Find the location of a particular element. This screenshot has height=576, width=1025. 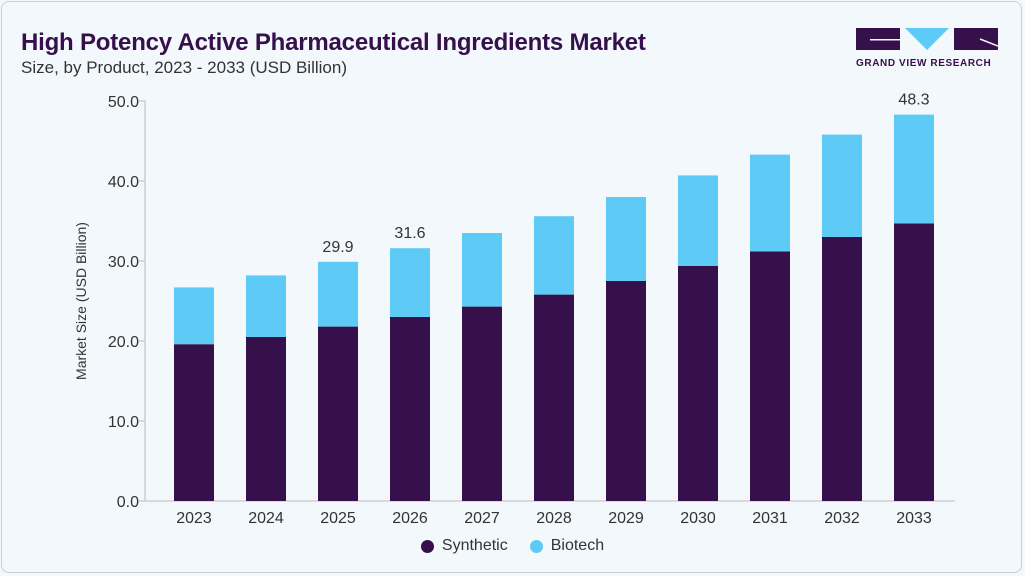

bar-biotech-2027 is located at coordinates (482, 270).